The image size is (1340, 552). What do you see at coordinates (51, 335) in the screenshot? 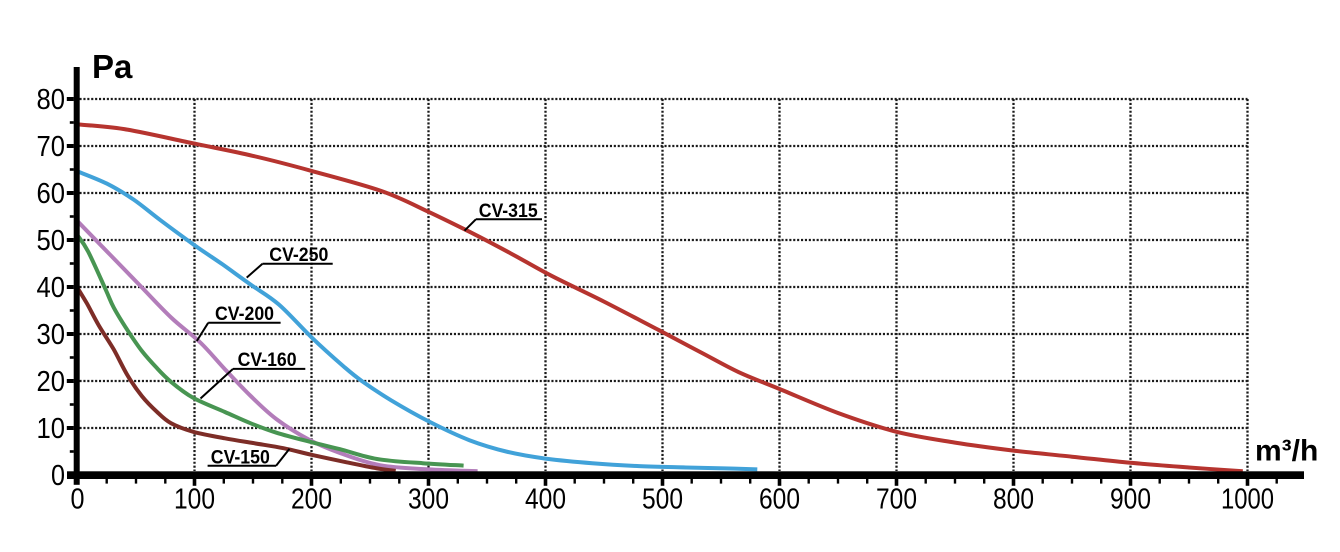
I see `svg-text: 30` at bounding box center [51, 335].